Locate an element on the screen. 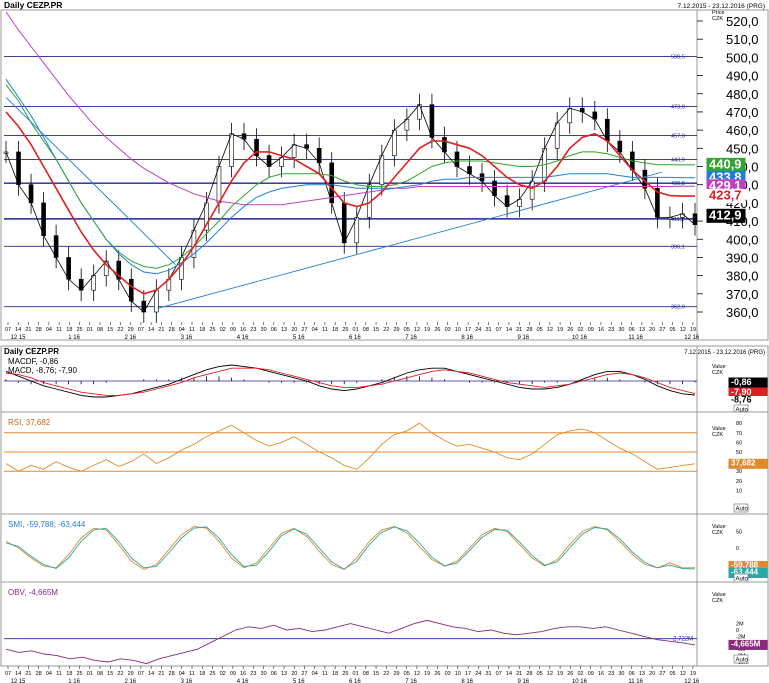 The width and height of the screenshot is (769, 683). bottom-x-axis-day-label: 26 is located at coordinates (437, 674).